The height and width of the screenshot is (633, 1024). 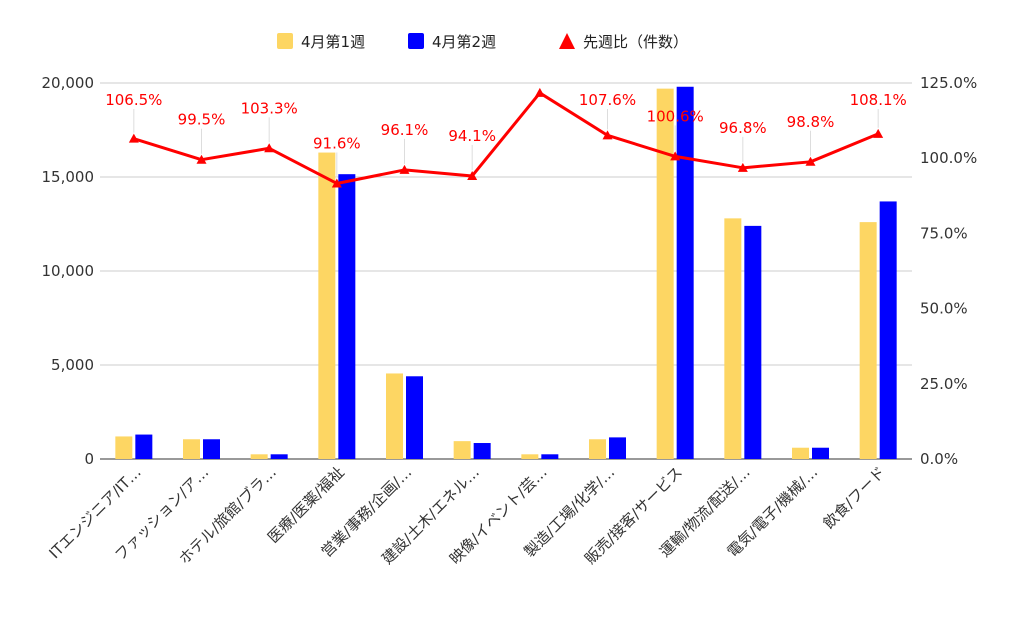 I want to click on legend: 4月第1週 4月第2週 先週比（件数）, so click(x=482, y=42).